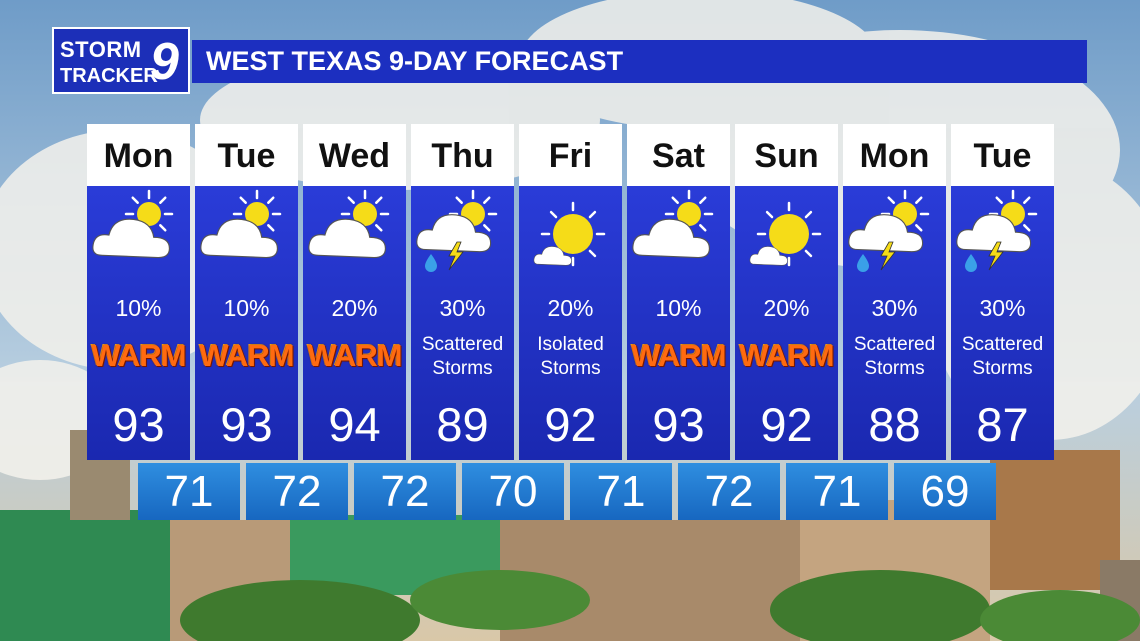 The height and width of the screenshot is (641, 1140). Describe the element at coordinates (945, 491) in the screenshot. I see `low-temp: 69` at that location.